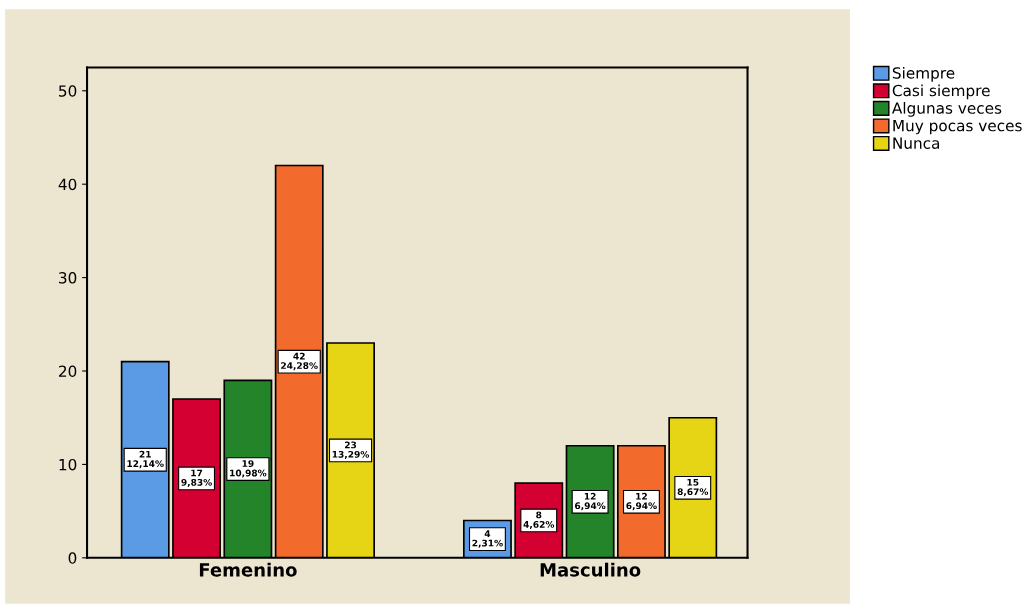  Describe the element at coordinates (299, 361) in the screenshot. I see `data-label: 42 24,28%` at that location.